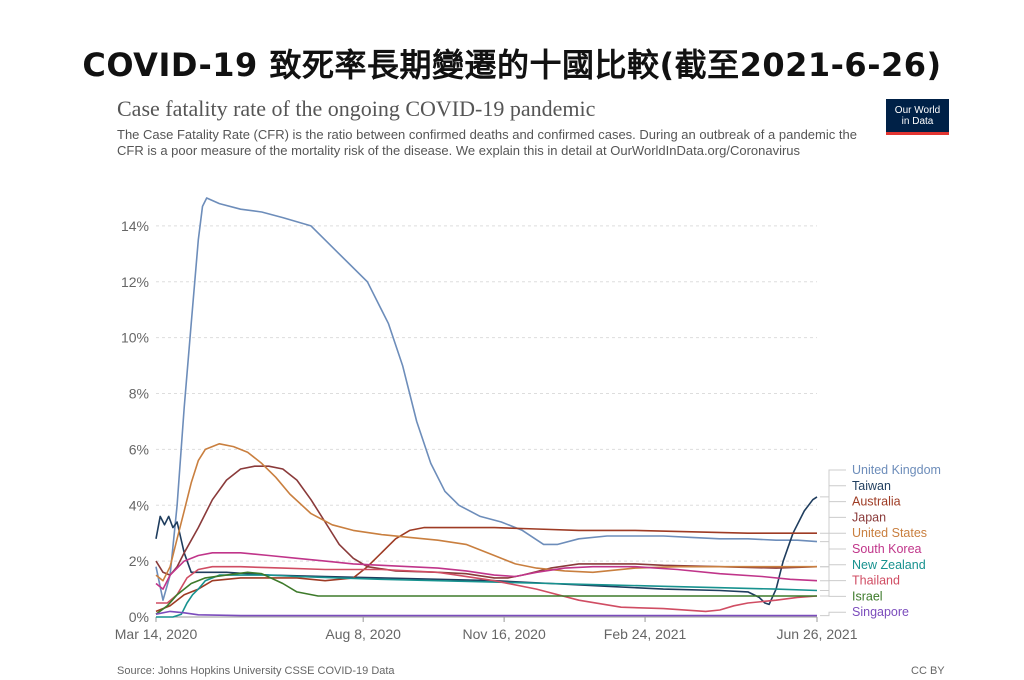  What do you see at coordinates (817, 634) in the screenshot?
I see `x-tick-label: Jun 26, 2021` at bounding box center [817, 634].